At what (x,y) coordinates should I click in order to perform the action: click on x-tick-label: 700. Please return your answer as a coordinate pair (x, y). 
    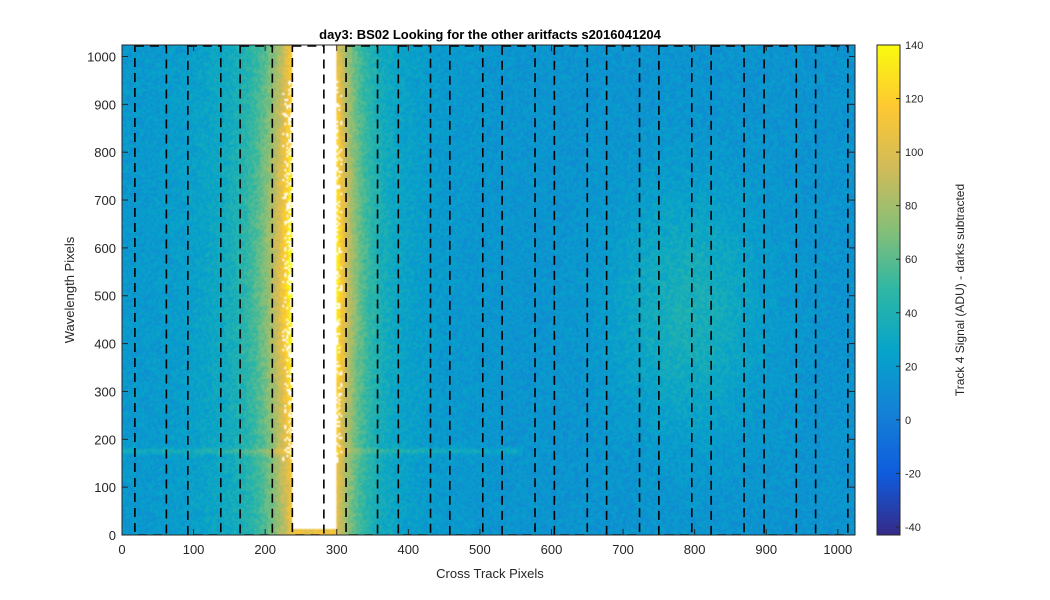
    Looking at the image, I should click on (623, 549).